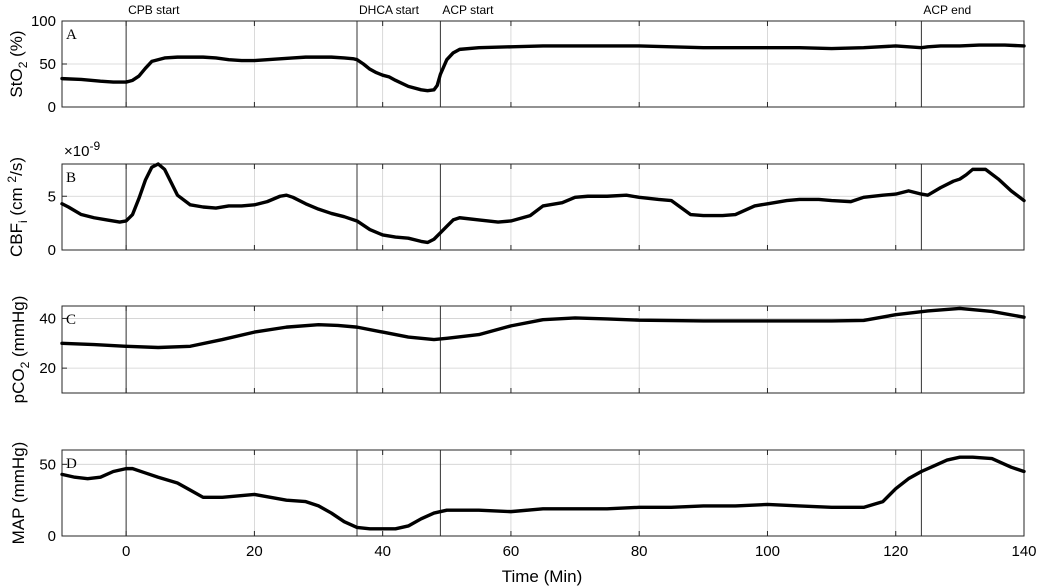 This screenshot has width=1040, height=588. What do you see at coordinates (549, 10) in the screenshot?
I see `event-labels: CPB start DHCA start ACP start ACP end` at bounding box center [549, 10].